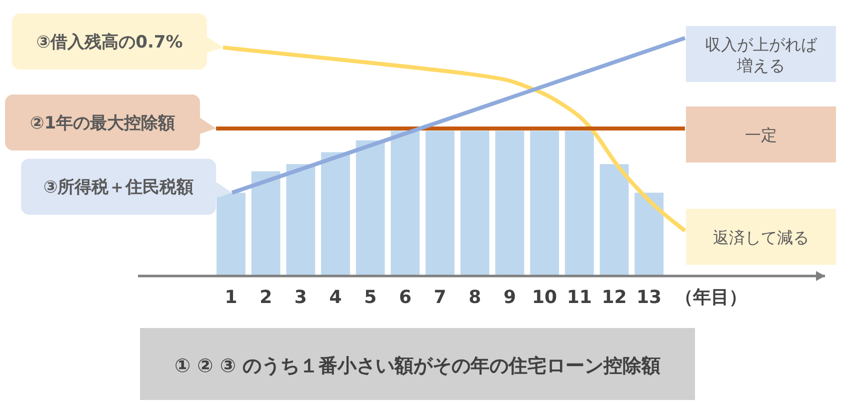  Describe the element at coordinates (370, 297) in the screenshot. I see `x-tick-label: 5` at that location.